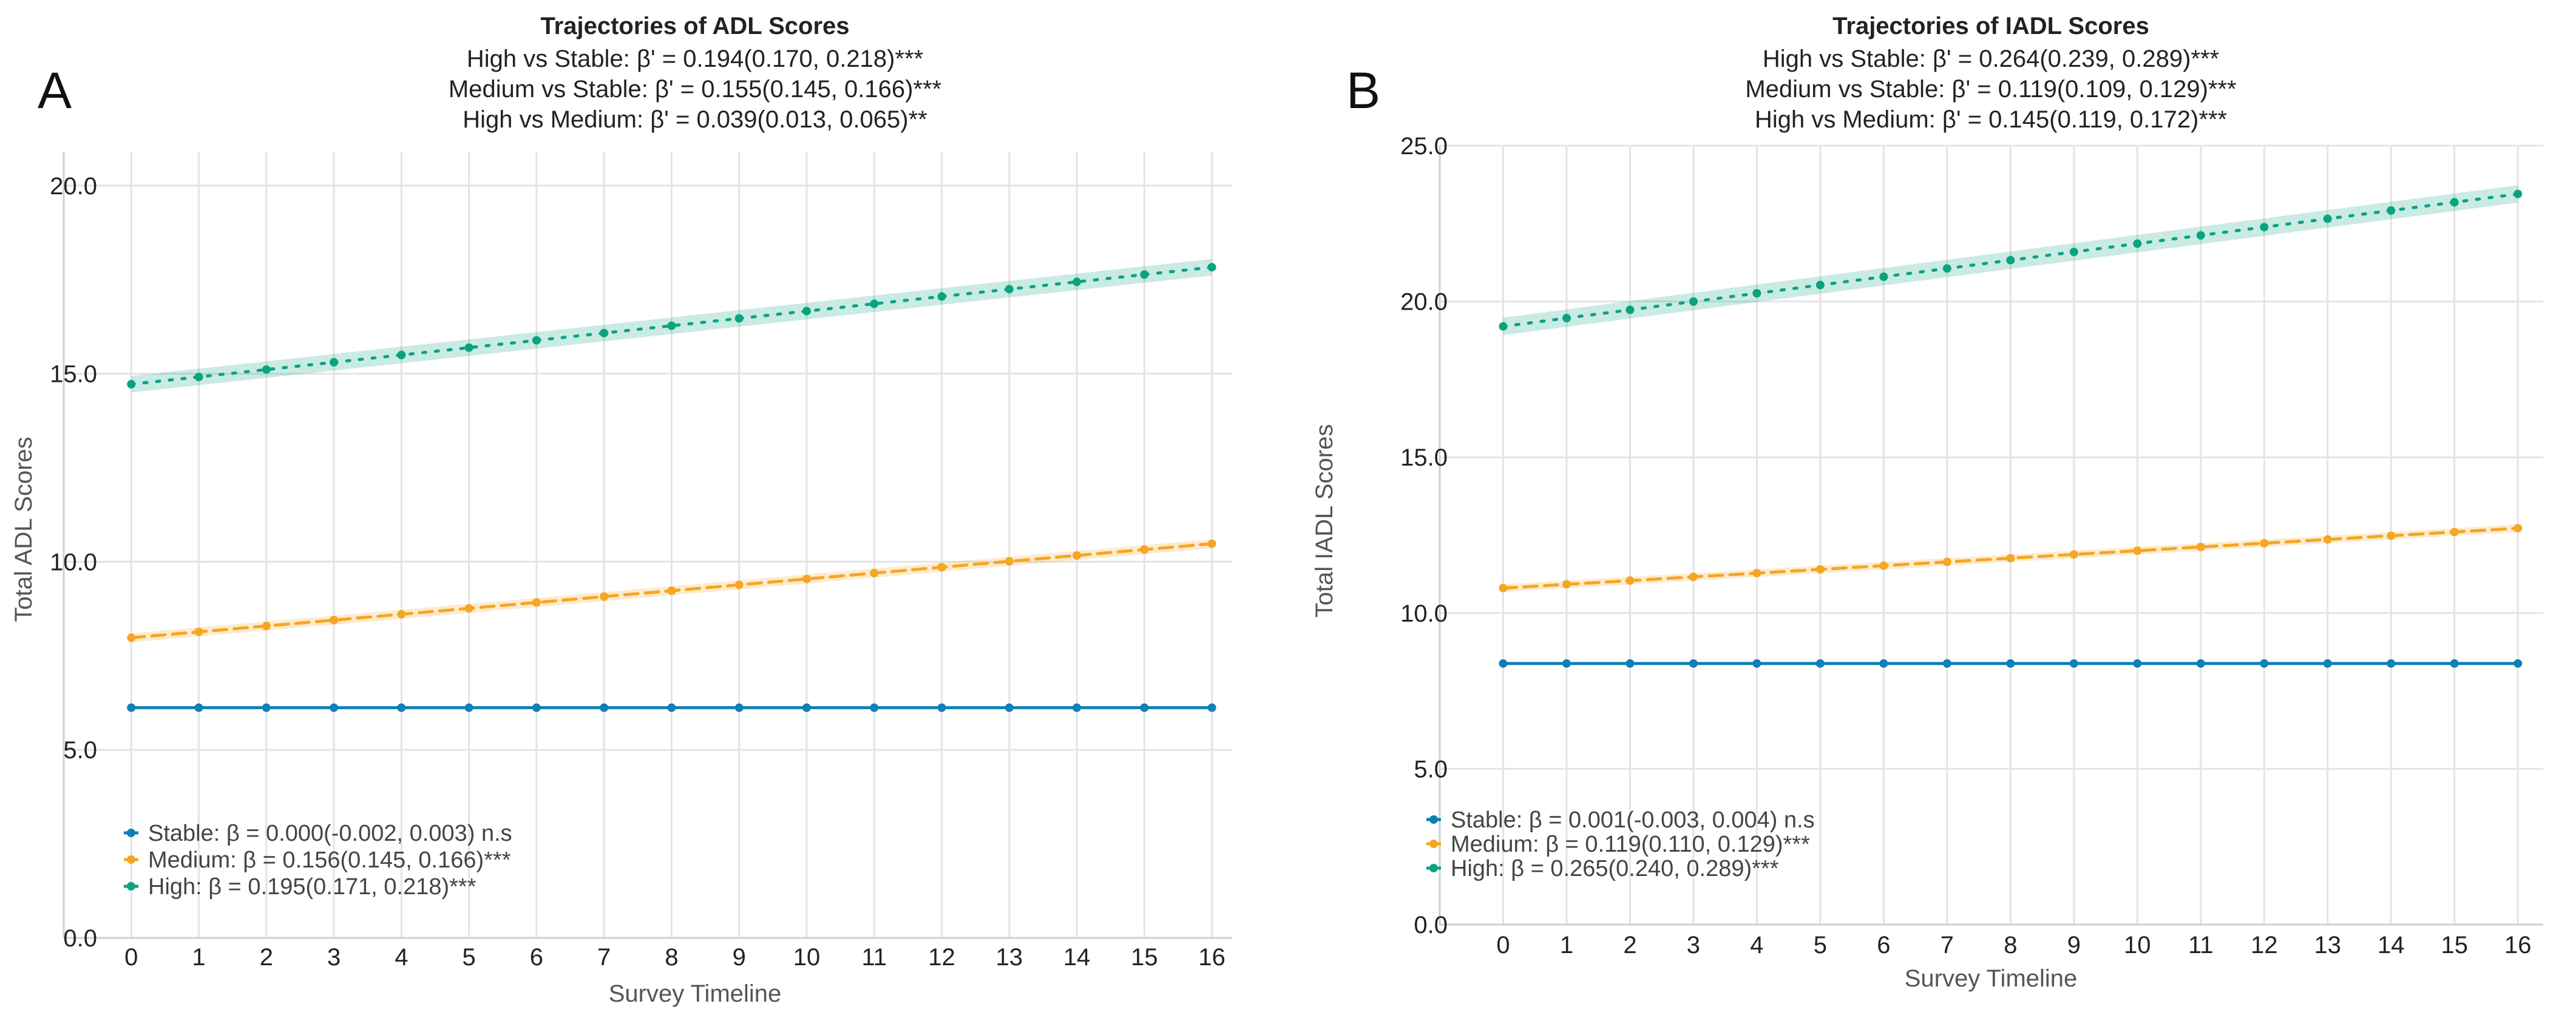 The image size is (2576, 1015). I want to click on legend-label-high: High: β = 0.195(0.171, 0.218)***, so click(312, 887).